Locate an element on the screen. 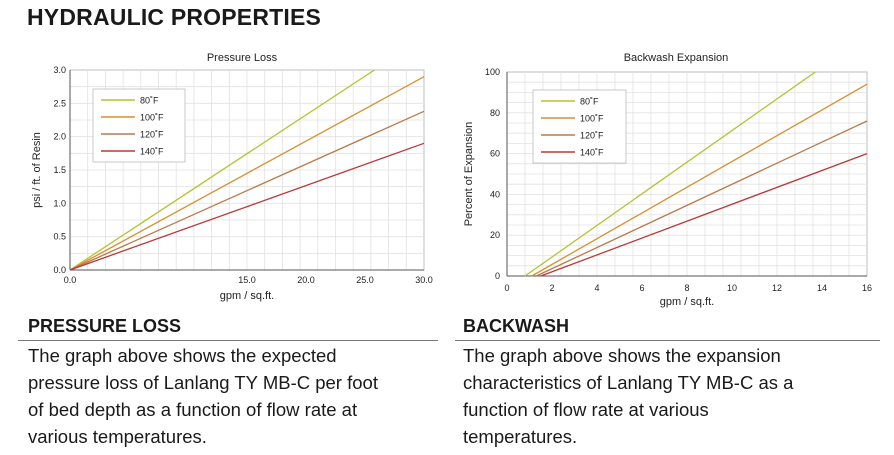 Image resolution: width=894 pixels, height=455 pixels. backwash-legend-label-4: 140˚F is located at coordinates (592, 153).